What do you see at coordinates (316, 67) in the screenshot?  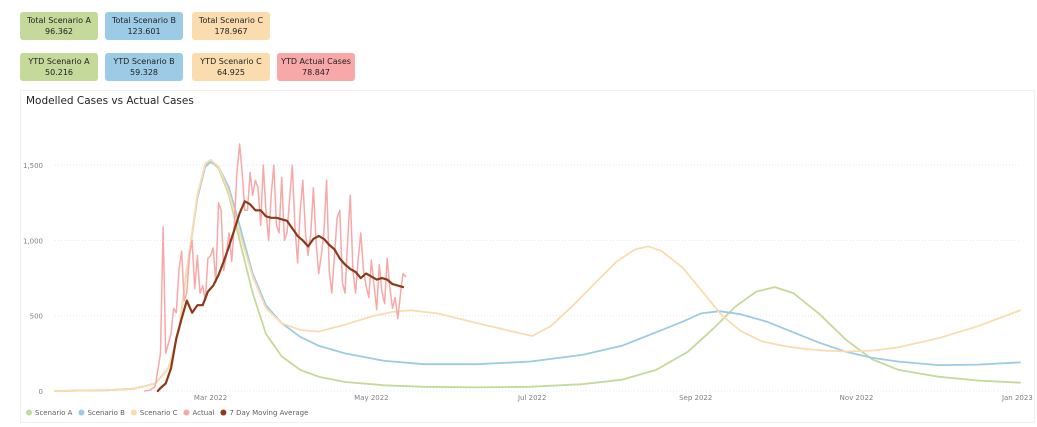 I see `kpi-card-ytd-actual-cases: YTD Actual Cases 78.847` at bounding box center [316, 67].